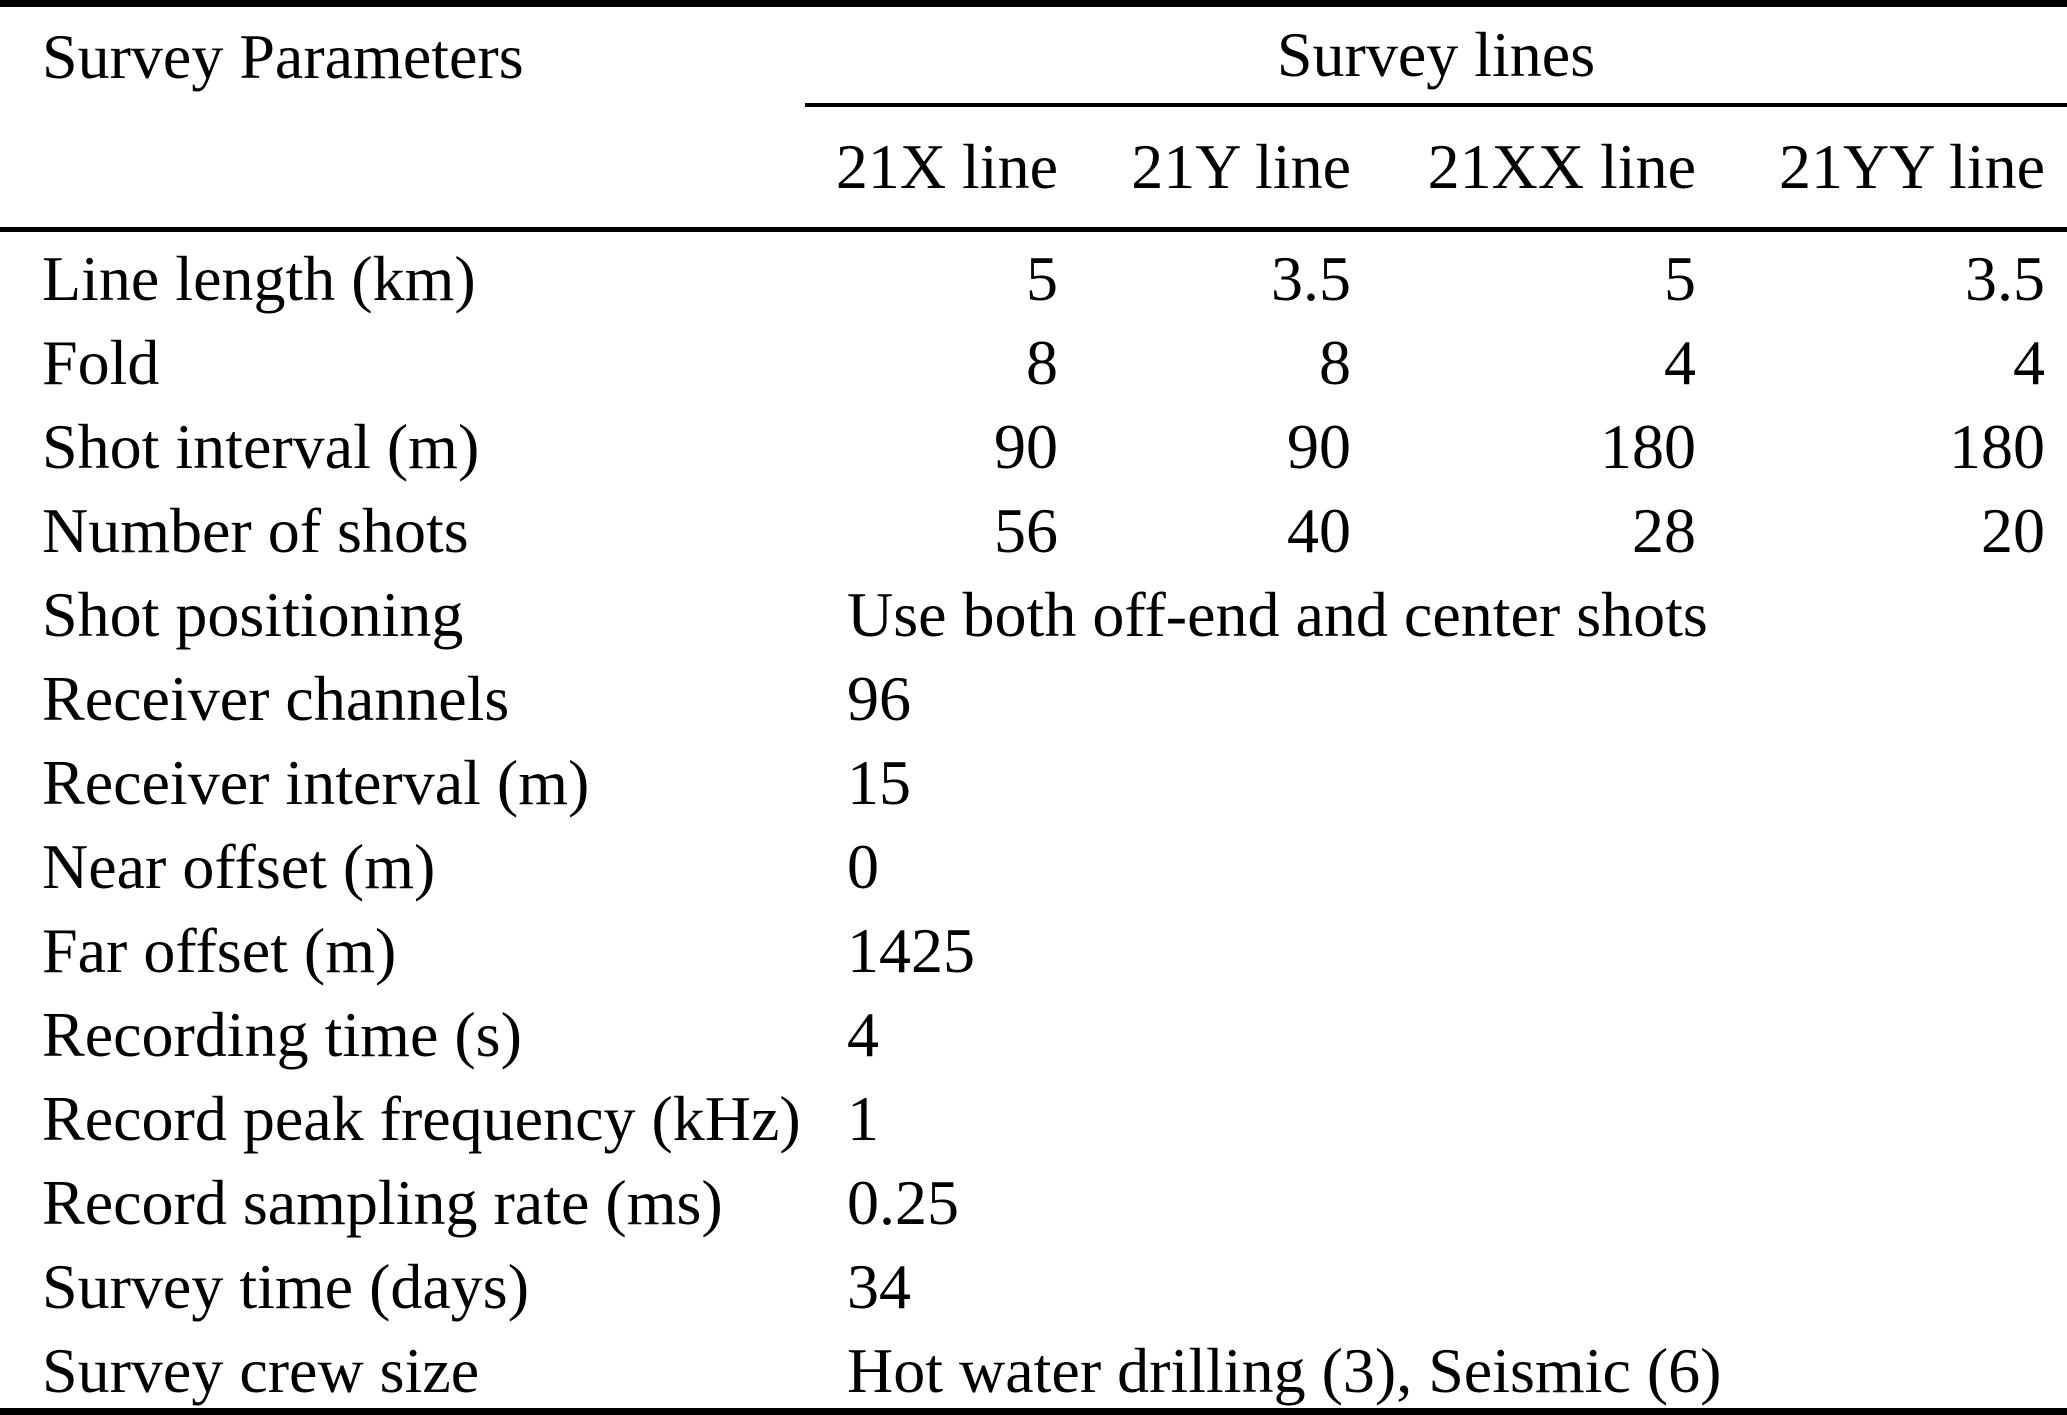  What do you see at coordinates (863, 866) in the screenshot?
I see `value-cell-span: 0` at bounding box center [863, 866].